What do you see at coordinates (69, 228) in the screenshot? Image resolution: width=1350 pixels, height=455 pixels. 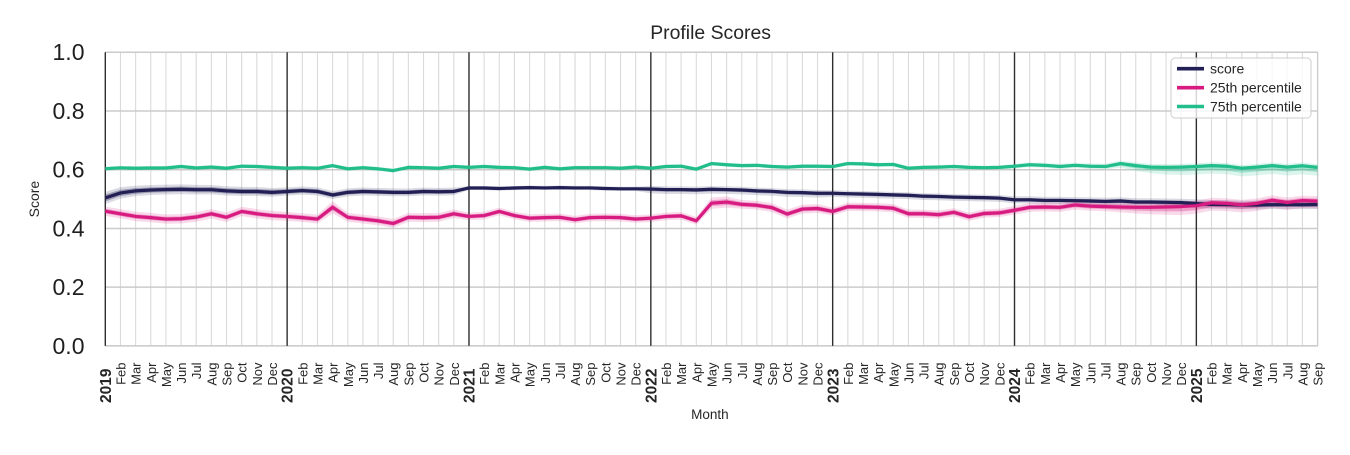 I see `svg-text: 0.4` at bounding box center [69, 228].